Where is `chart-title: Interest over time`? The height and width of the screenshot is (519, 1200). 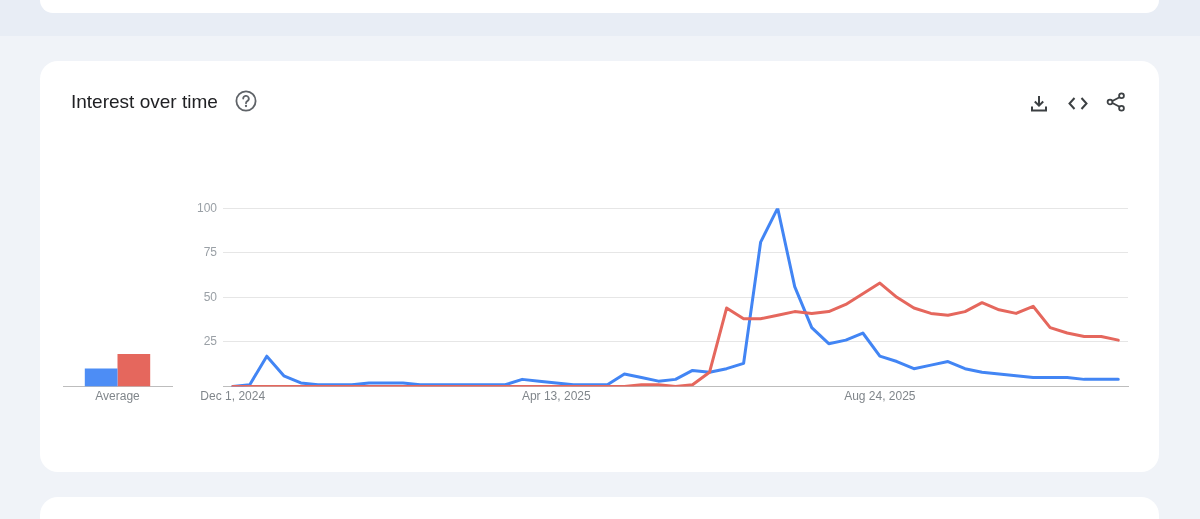
chart-title: Interest over time is located at coordinates (144, 102).